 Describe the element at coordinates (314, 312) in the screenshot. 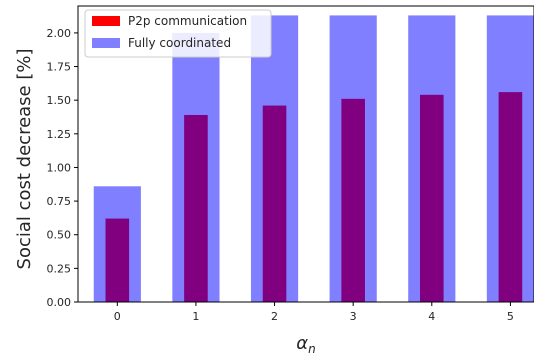

I see `x-axis: 0 1 2 3 4 5` at that location.